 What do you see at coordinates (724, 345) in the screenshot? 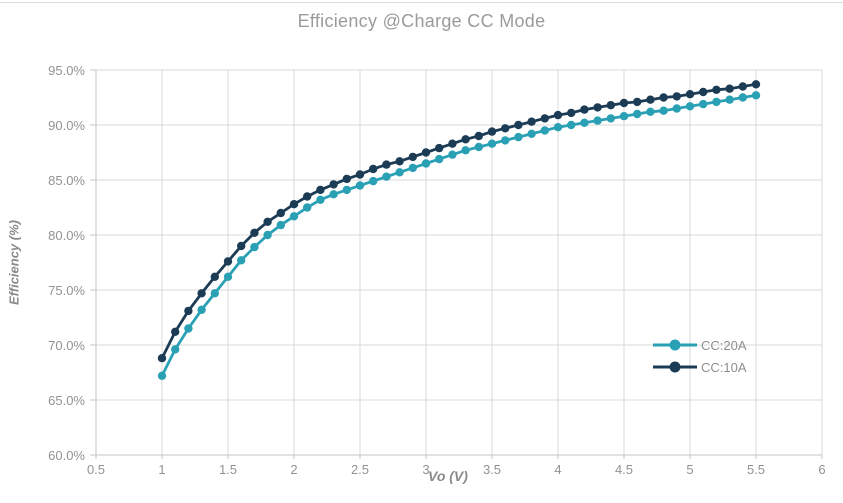
I see `legend-label-cc20a: CC:20A` at bounding box center [724, 345].